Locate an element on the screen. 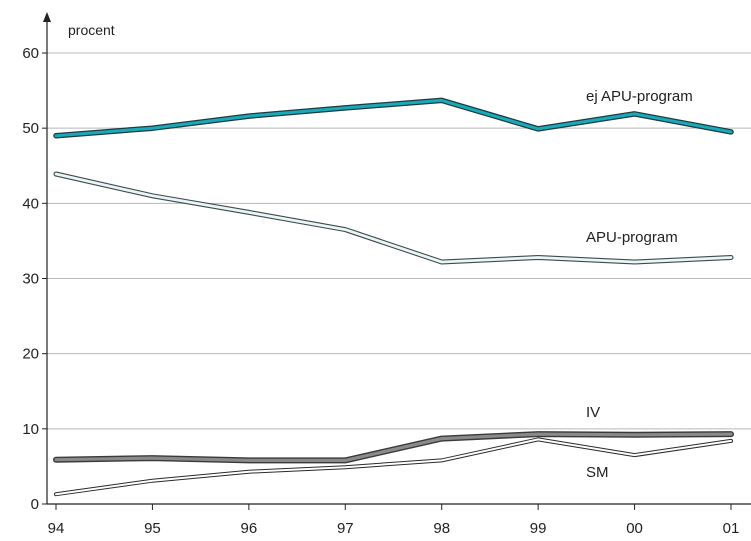 The image size is (751, 541). y-unit-label: procent is located at coordinates (91, 30).